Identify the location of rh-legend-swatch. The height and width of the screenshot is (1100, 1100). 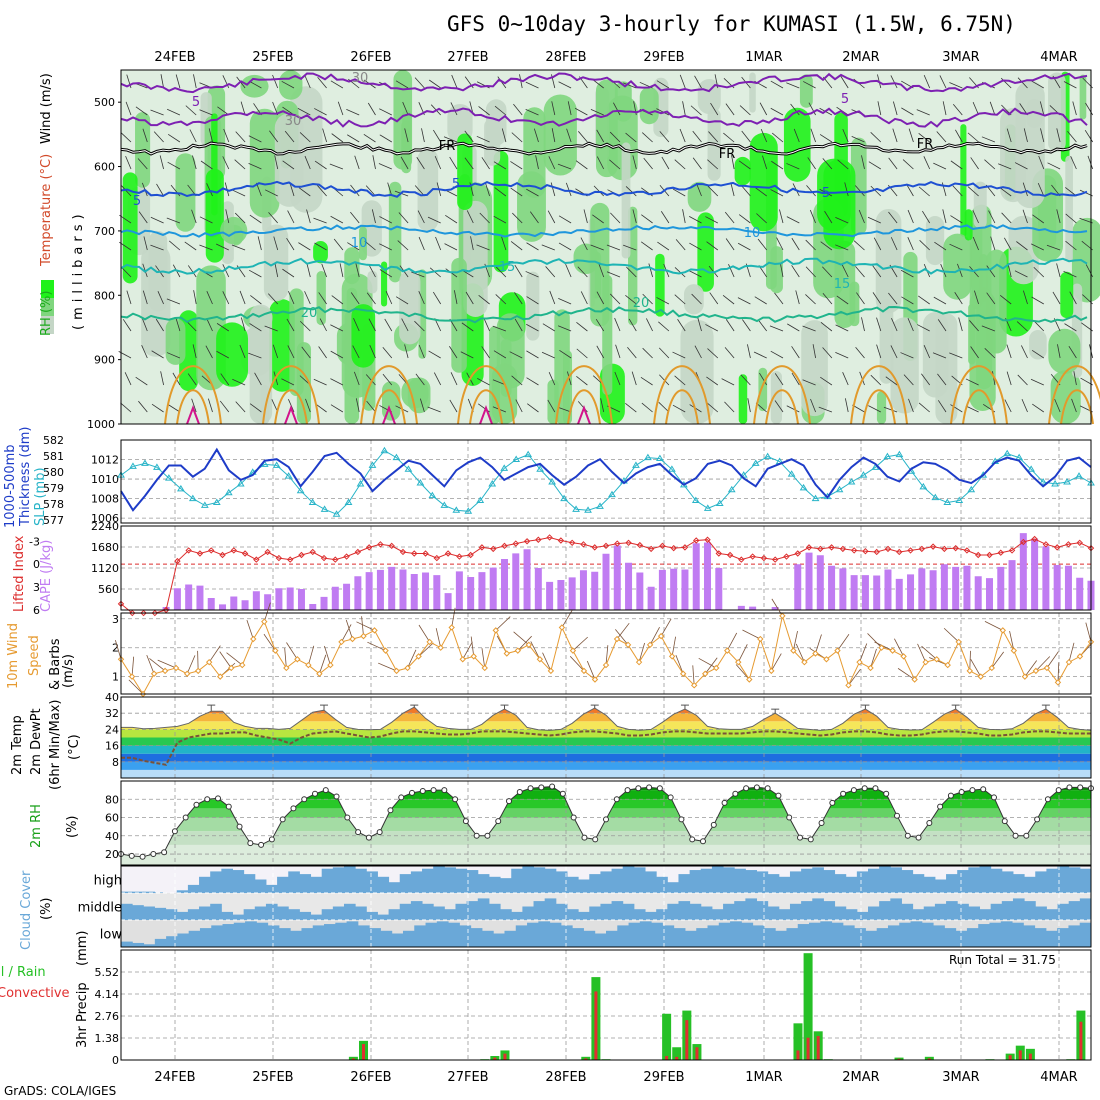
(47, 307).